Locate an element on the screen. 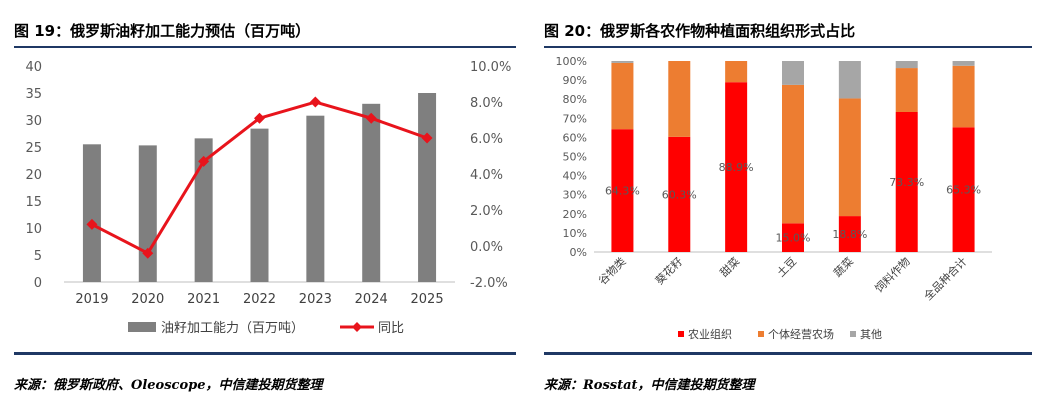 The image size is (1056, 401). x-tick-label: 土豆 is located at coordinates (786, 267).